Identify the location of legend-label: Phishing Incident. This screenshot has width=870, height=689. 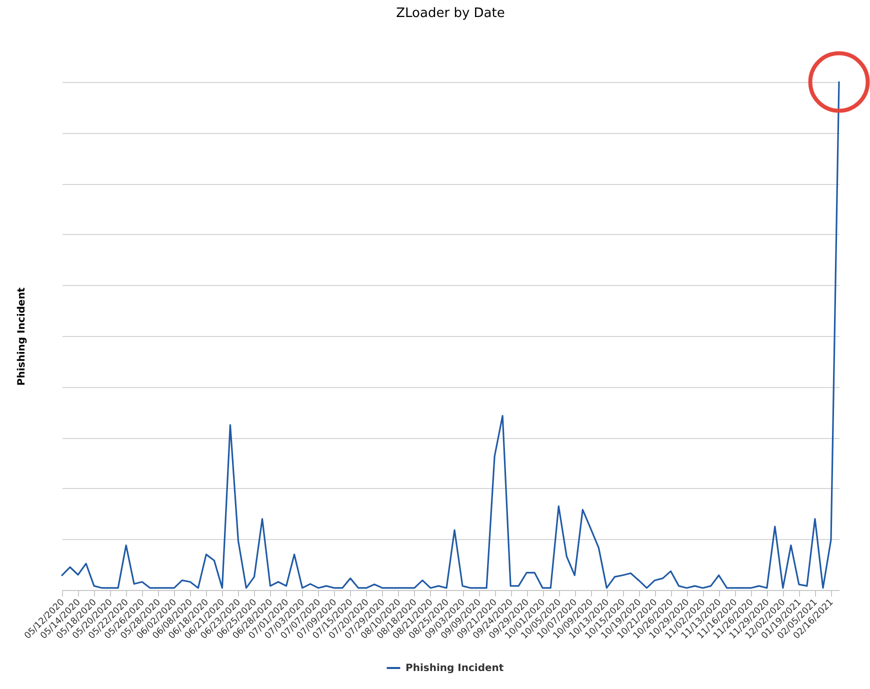
(455, 668).